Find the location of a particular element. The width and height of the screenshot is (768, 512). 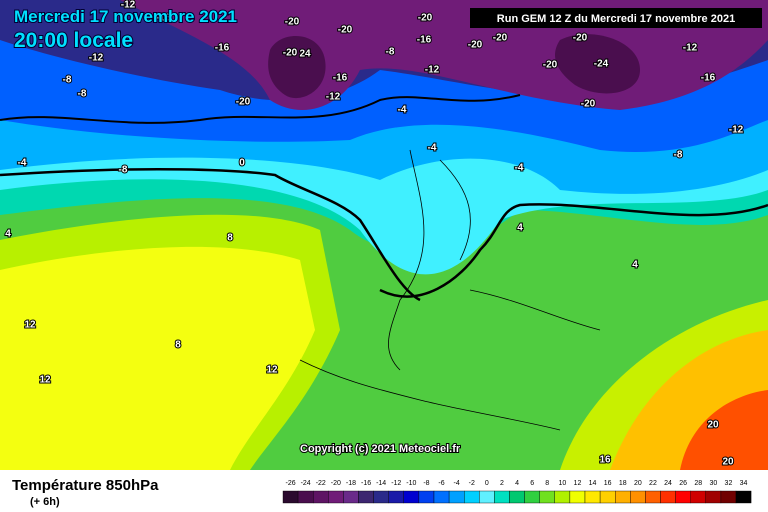

scale-label: 20 is located at coordinates (638, 483).